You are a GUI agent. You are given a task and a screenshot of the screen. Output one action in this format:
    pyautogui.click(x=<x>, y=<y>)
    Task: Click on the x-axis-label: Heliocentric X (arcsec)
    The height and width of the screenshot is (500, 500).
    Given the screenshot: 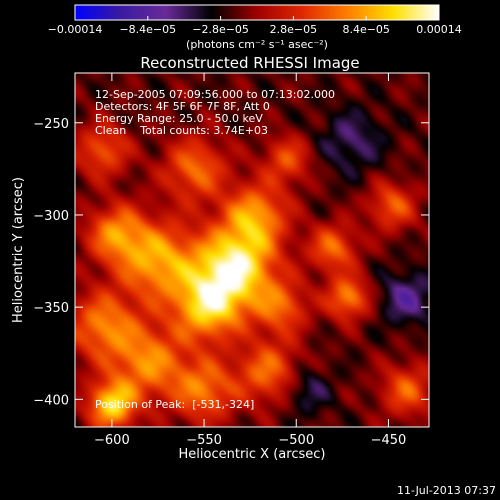 What is the action you would take?
    pyautogui.click(x=252, y=454)
    